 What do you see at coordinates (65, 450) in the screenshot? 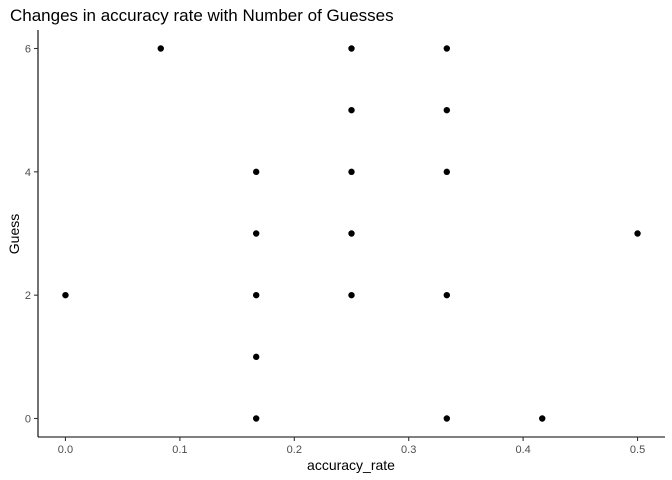
I see `x-tick-label: 0.0` at bounding box center [65, 450].